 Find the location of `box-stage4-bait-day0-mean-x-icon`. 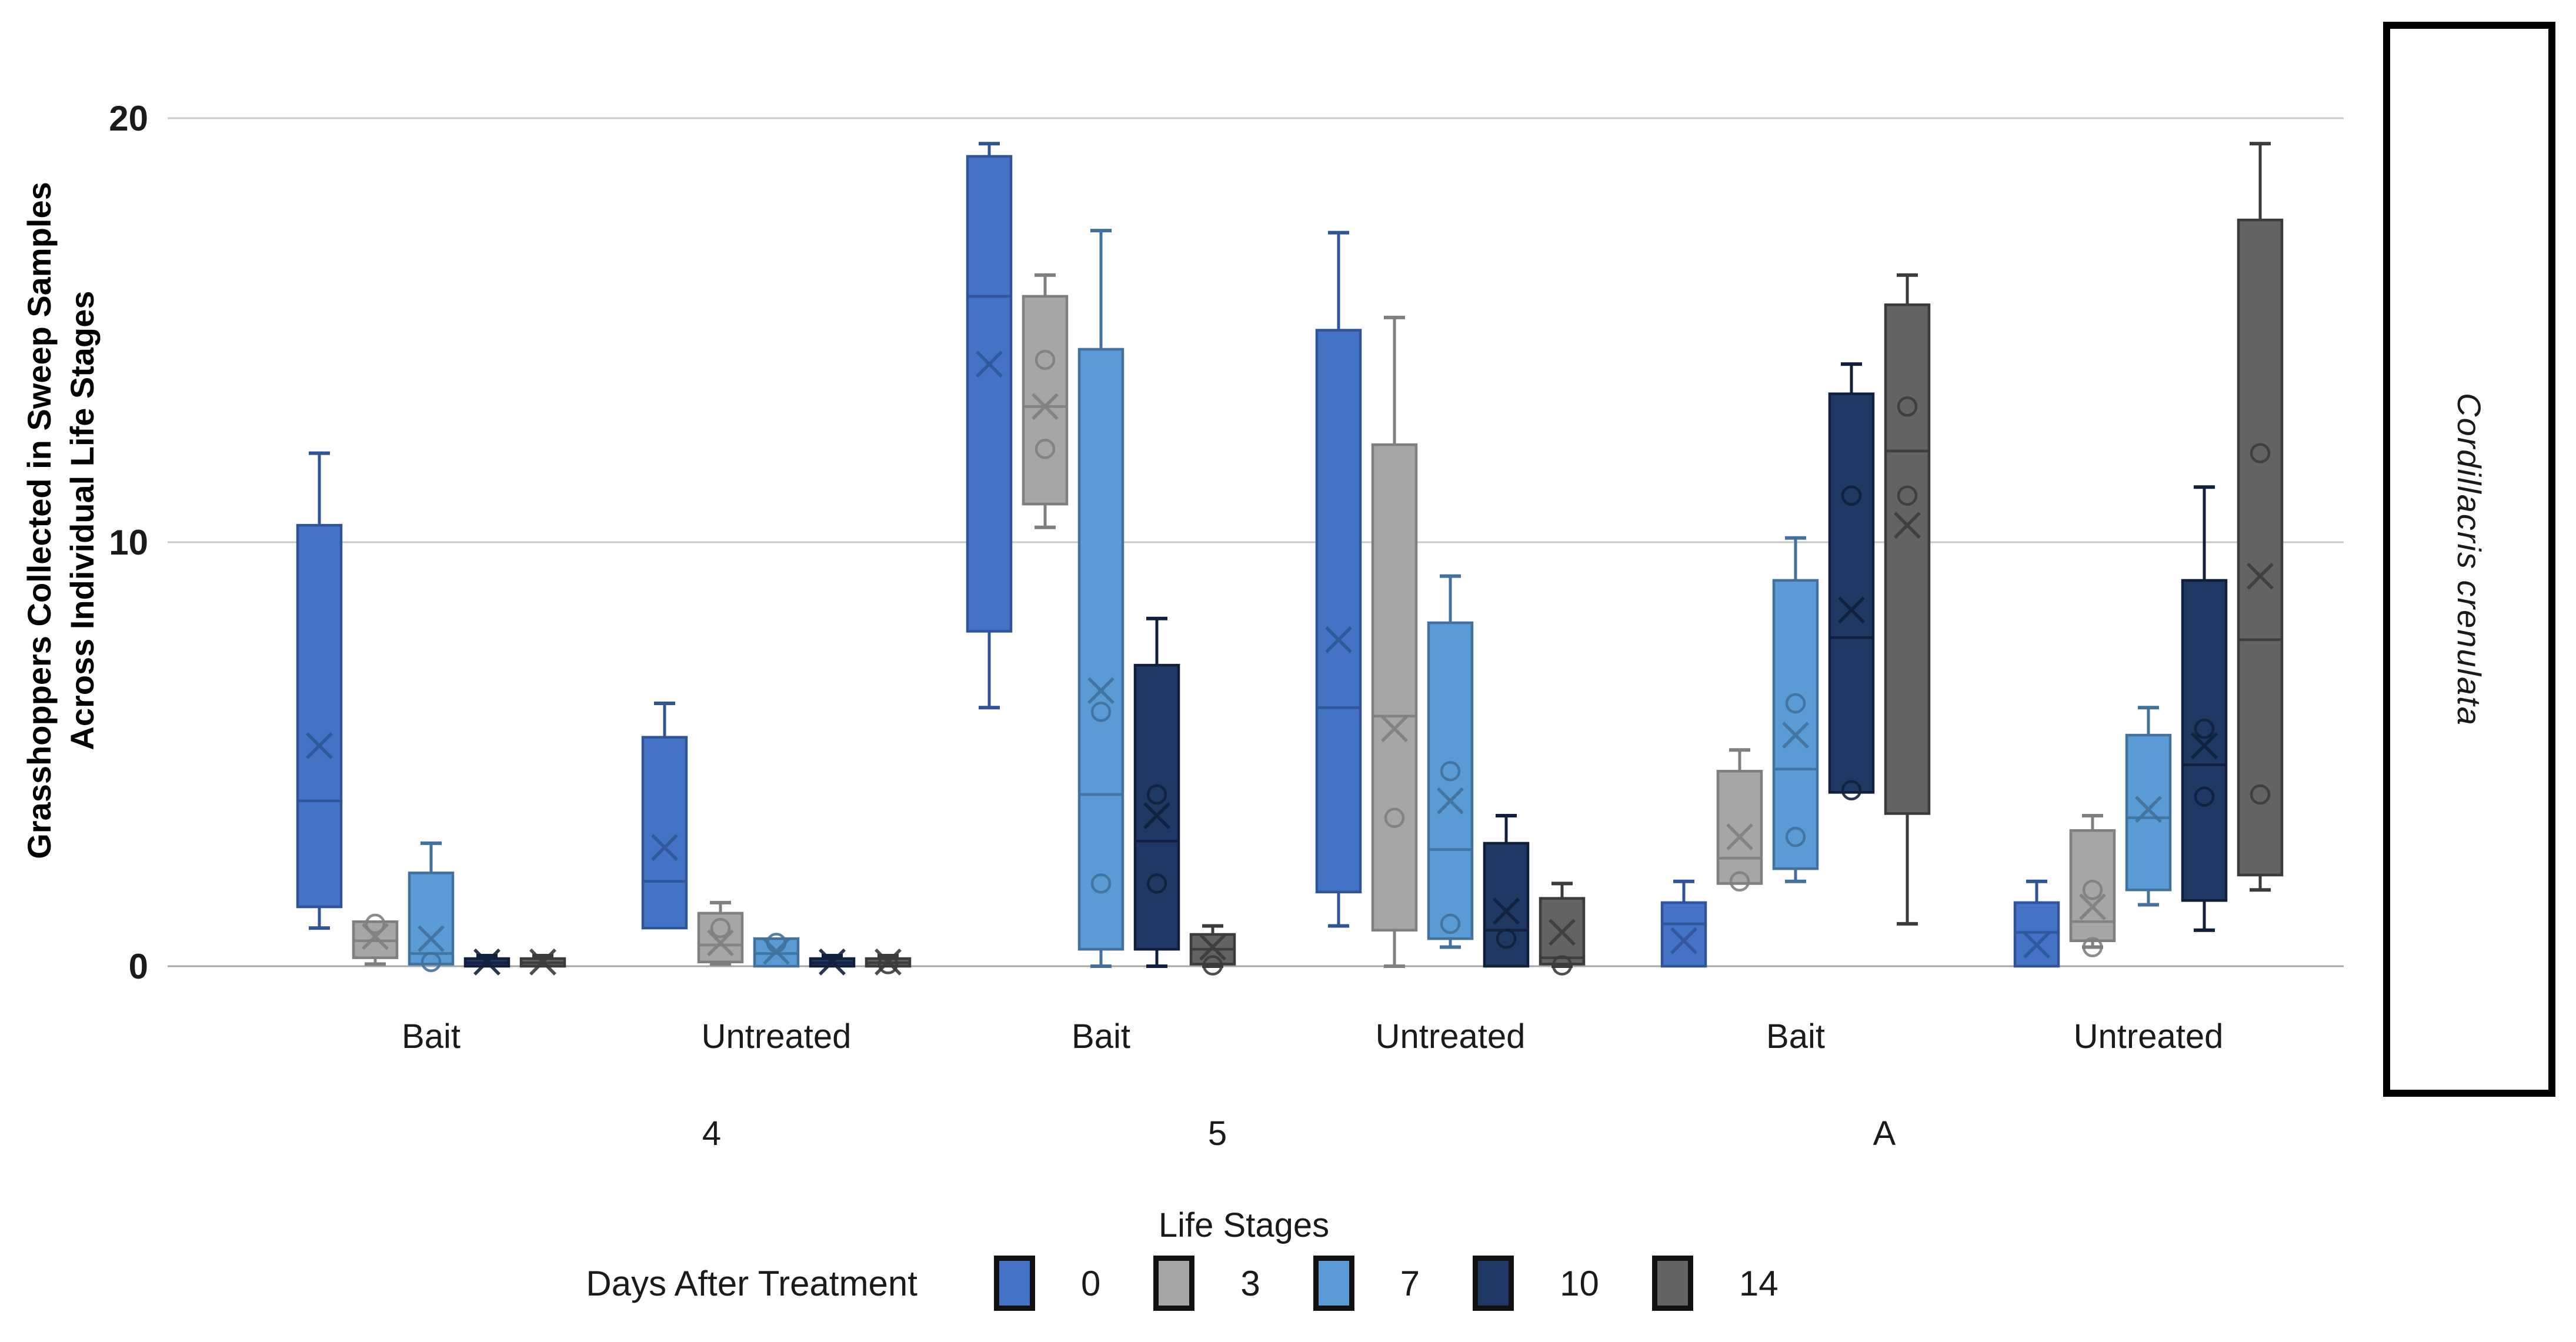

box-stage4-bait-day0-mean-x-icon is located at coordinates (319, 746).